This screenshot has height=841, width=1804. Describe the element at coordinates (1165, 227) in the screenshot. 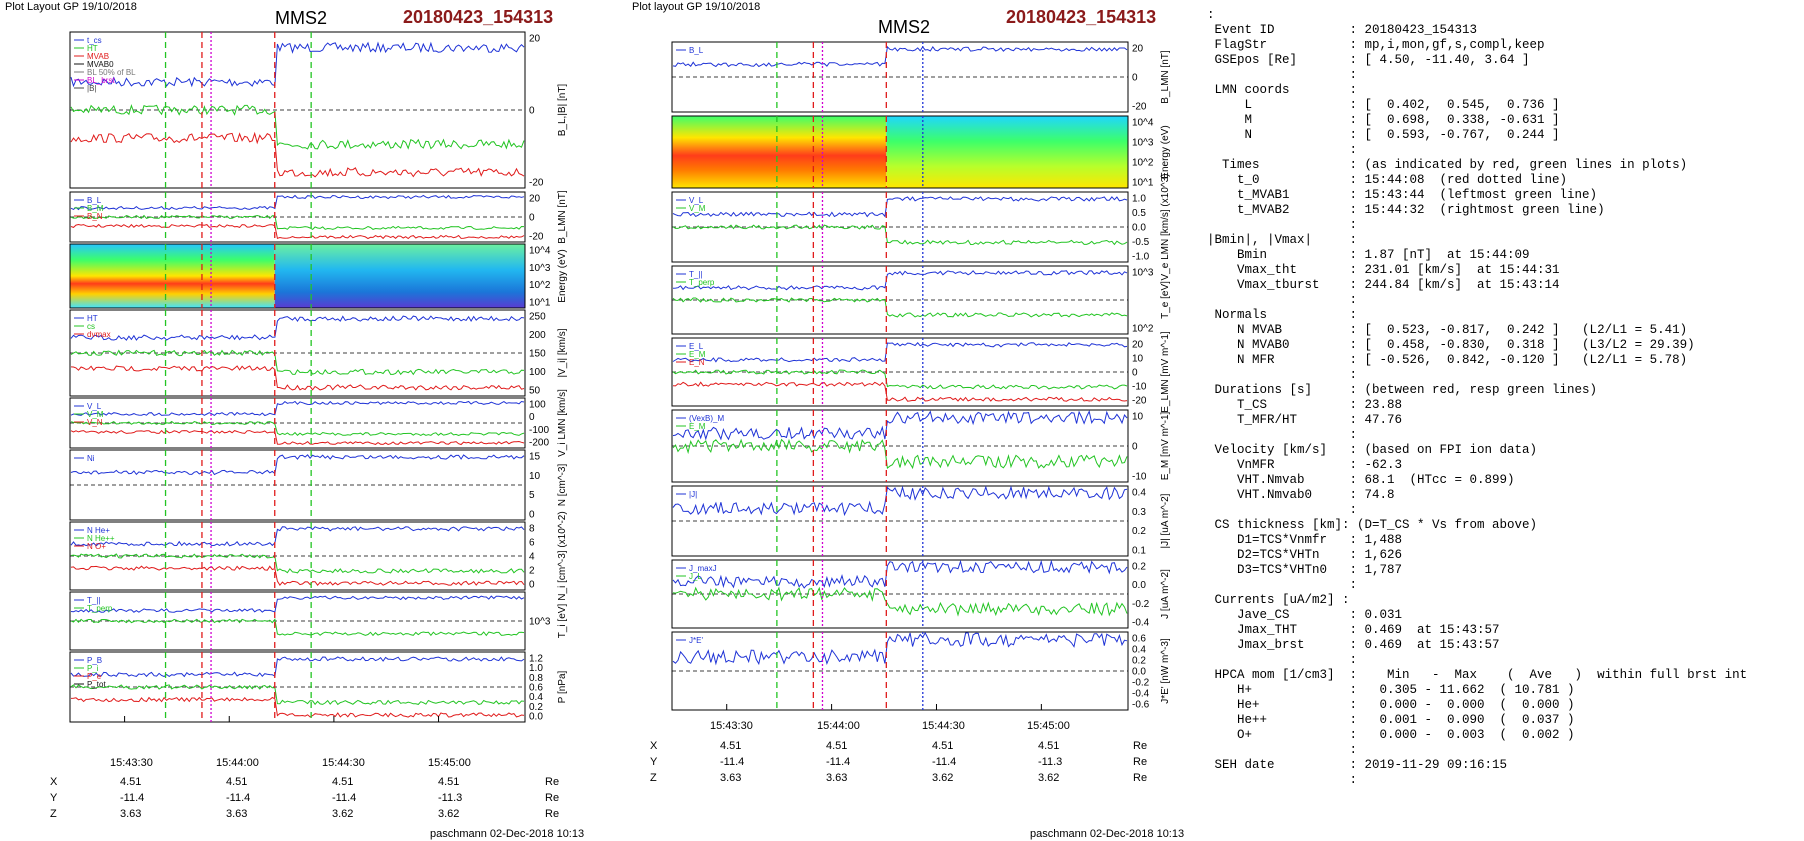

I see `y-axis-label: V_e LMN [km/s] (x10^3)` at that location.